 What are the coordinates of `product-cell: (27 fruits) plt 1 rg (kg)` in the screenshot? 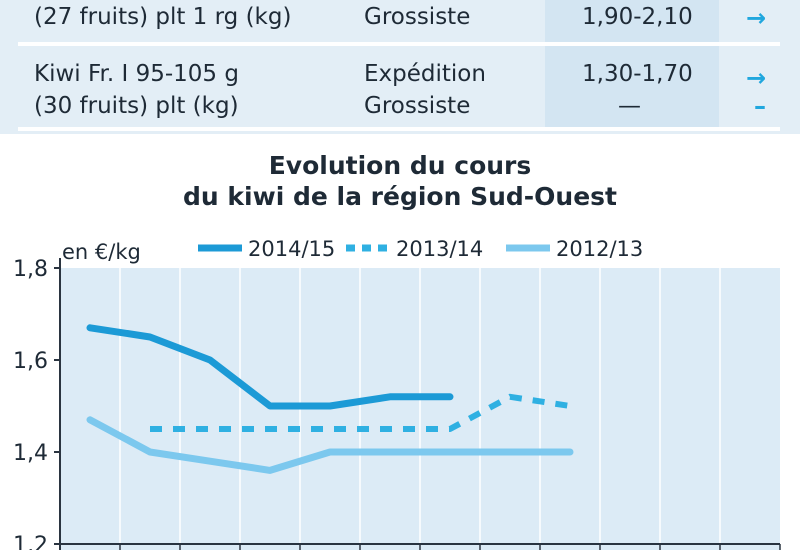 It's located at (163, 17).